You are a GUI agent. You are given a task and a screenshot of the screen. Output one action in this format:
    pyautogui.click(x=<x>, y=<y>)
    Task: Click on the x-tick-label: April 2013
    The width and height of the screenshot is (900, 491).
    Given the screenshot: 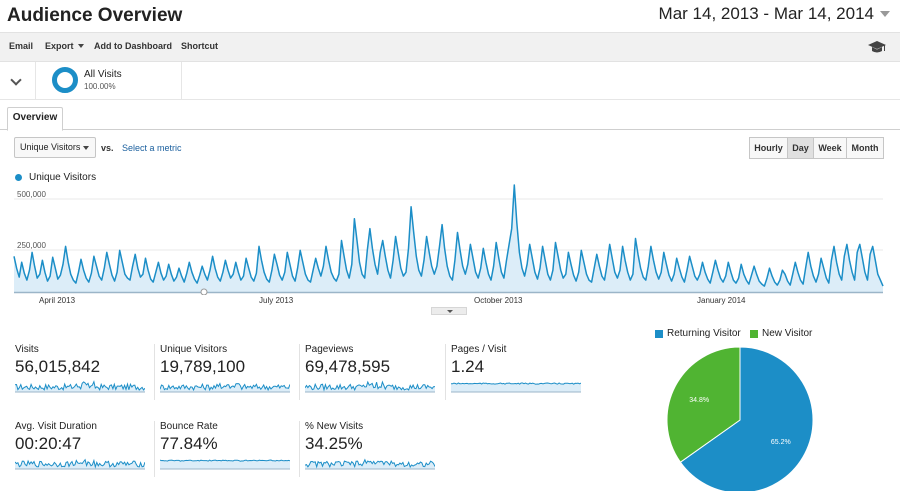 What is the action you would take?
    pyautogui.click(x=57, y=300)
    